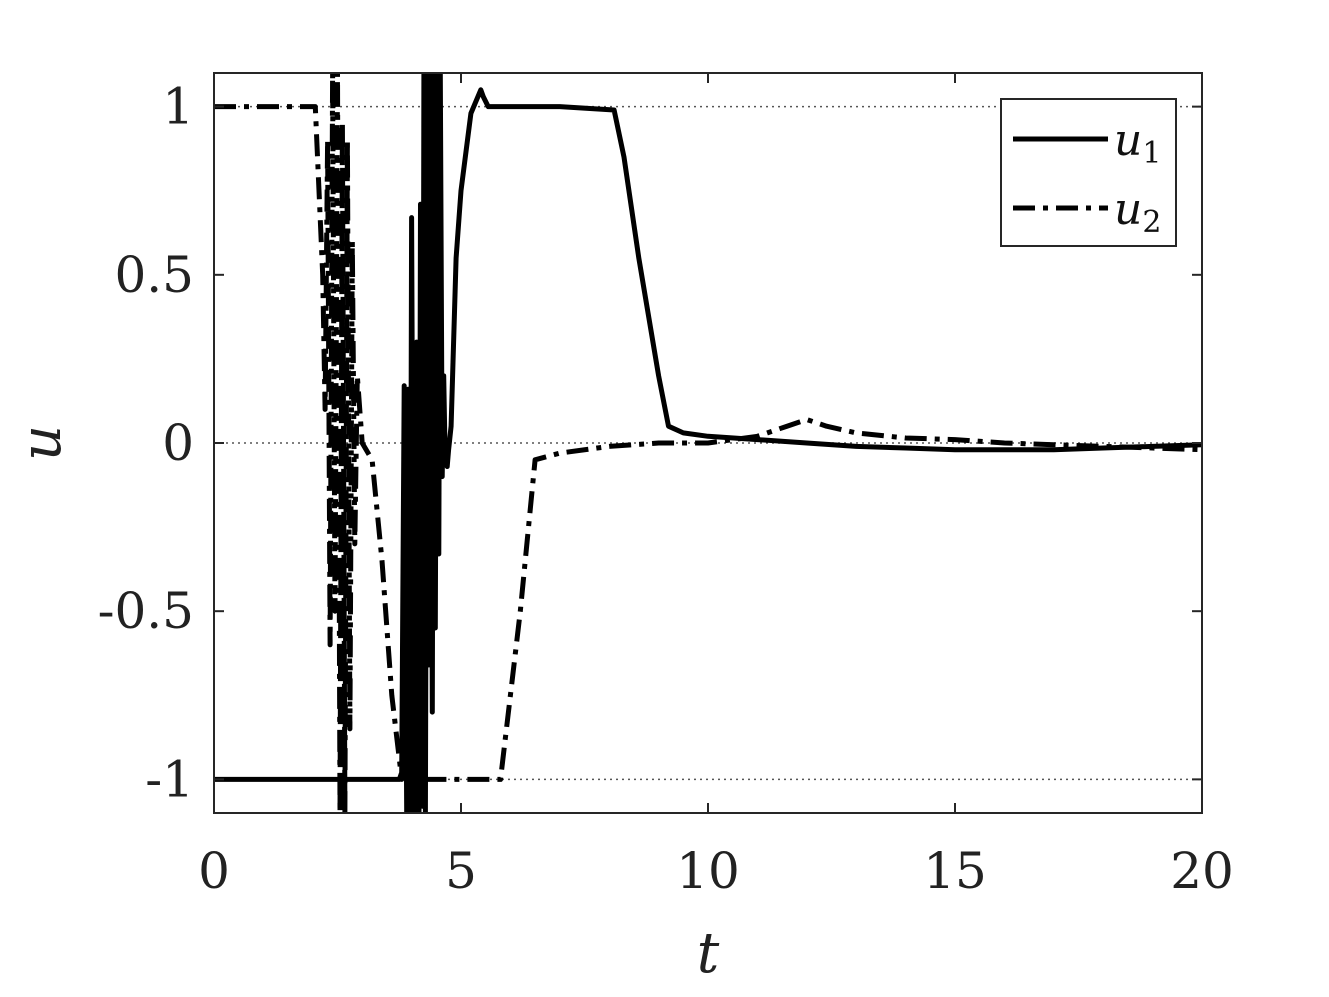 The height and width of the screenshot is (997, 1329). I want to click on legend-entry-u1: u1, so click(1137, 143).